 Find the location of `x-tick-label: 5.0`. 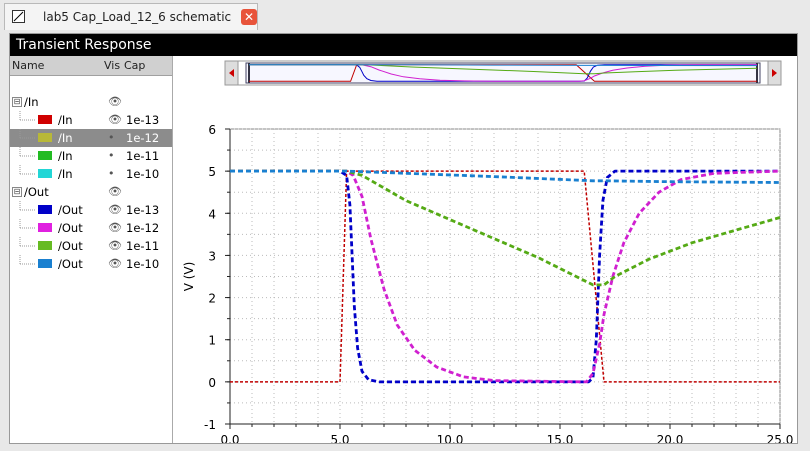

x-tick-label: 5.0 is located at coordinates (339, 438).